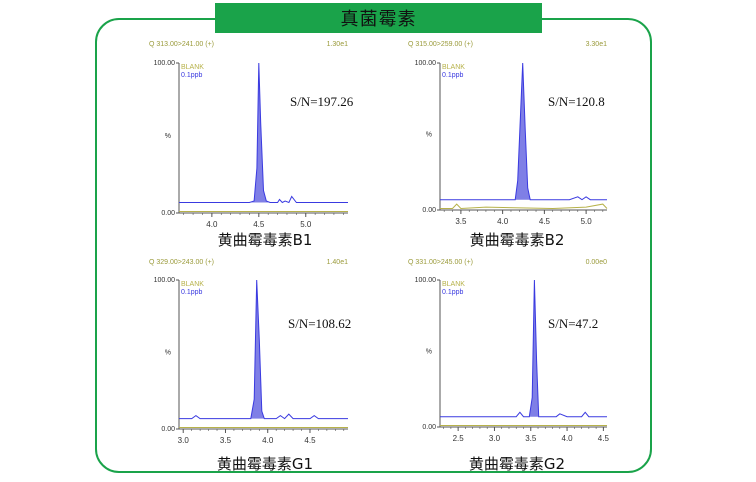  What do you see at coordinates (181, 44) in the screenshot?
I see `ion-transition-label: Q 313.00>241.00 (+)` at bounding box center [181, 44].